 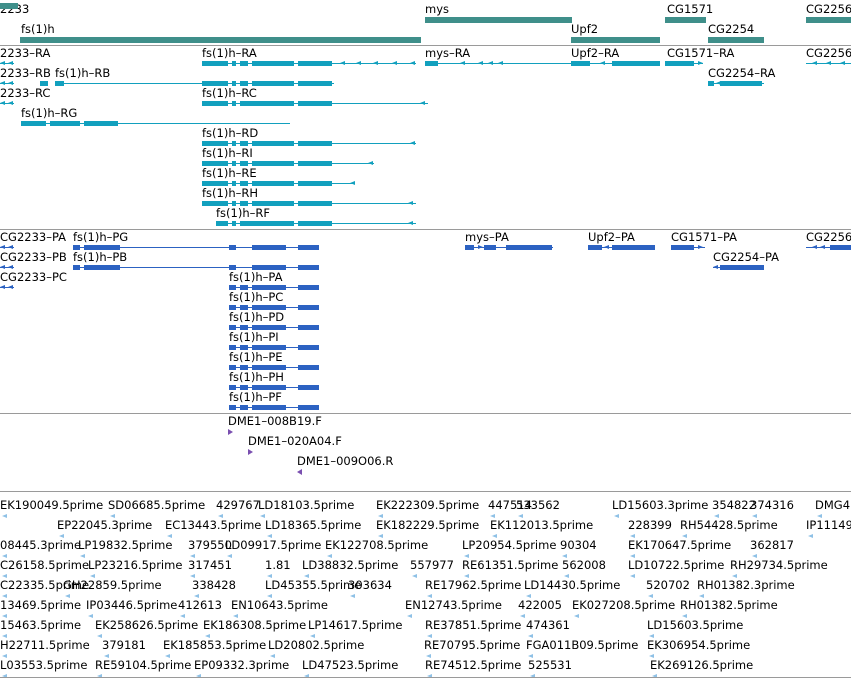 What do you see at coordinates (135, 565) in the screenshot?
I see `est-label: LP23216.5prime` at bounding box center [135, 565].